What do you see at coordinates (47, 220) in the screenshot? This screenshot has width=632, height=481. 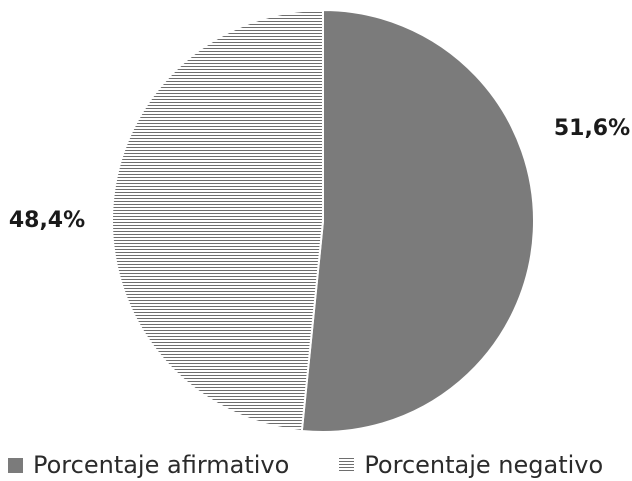 I see `data-label-negativo: 48,4%` at bounding box center [47, 220].